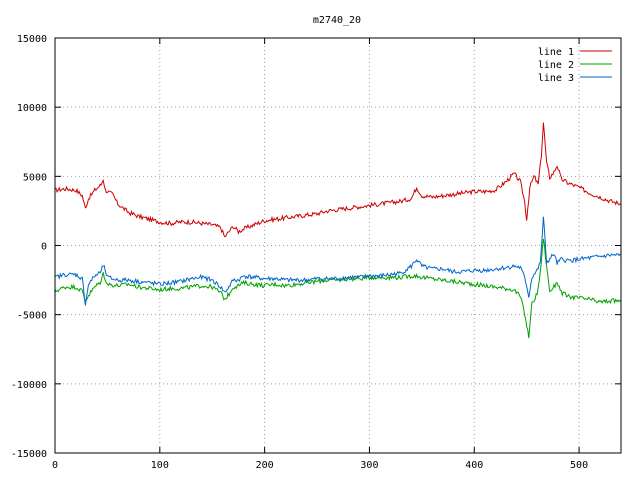 The width and height of the screenshot is (640, 480). Describe the element at coordinates (556, 78) in the screenshot. I see `legend-label: line 3` at that location.